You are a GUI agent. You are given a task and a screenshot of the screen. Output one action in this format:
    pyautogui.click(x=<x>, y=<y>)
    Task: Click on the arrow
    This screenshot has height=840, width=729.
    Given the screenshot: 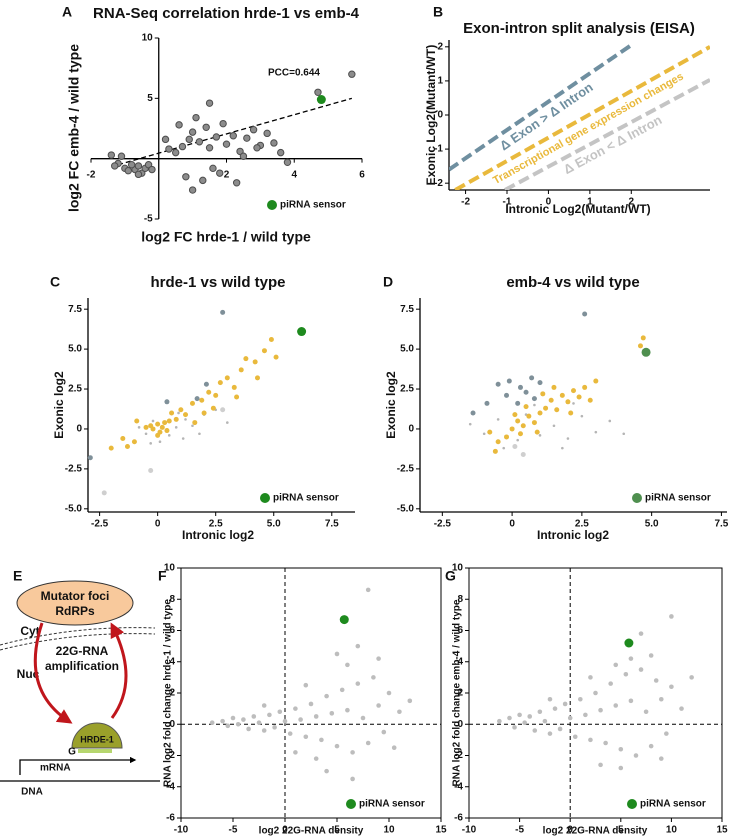 What is the action you would take?
    pyautogui.click(x=53, y=673)
    